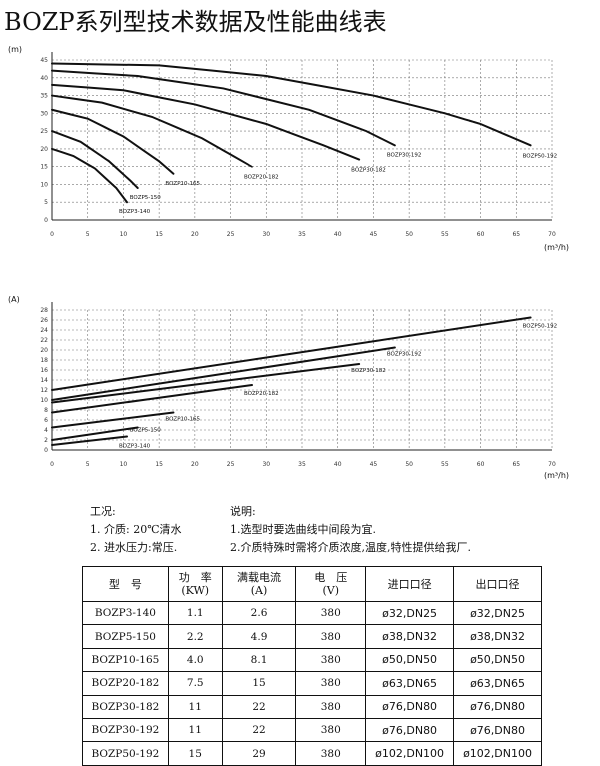 Image resolution: width=600 pixels, height=766 pixels. I want to click on cell-outlet: ø102,DN100, so click(497, 753).